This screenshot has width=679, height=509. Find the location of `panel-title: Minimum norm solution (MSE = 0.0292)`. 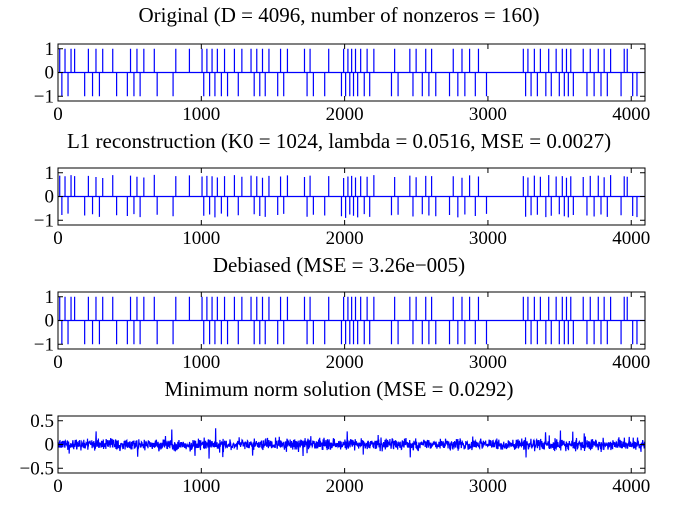

panel-title: Minimum norm solution (MSE = 0.0292) is located at coordinates (338, 389).